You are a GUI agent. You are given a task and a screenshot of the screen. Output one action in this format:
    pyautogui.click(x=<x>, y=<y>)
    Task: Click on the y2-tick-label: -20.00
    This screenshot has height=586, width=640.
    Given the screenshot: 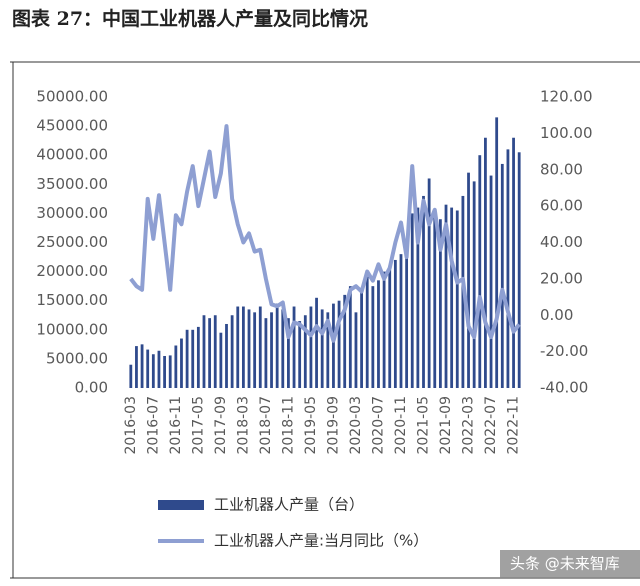 What is the action you would take?
    pyautogui.click(x=564, y=351)
    